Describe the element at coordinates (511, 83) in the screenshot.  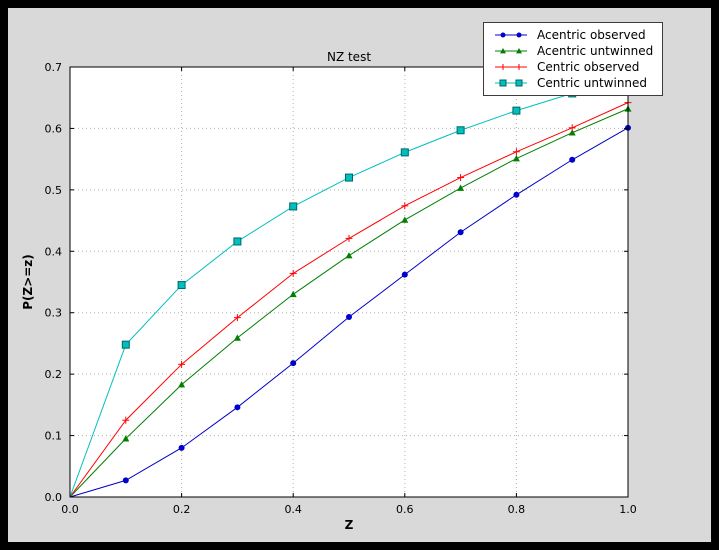
I see `legend-sample-centric-untwinned` at that location.